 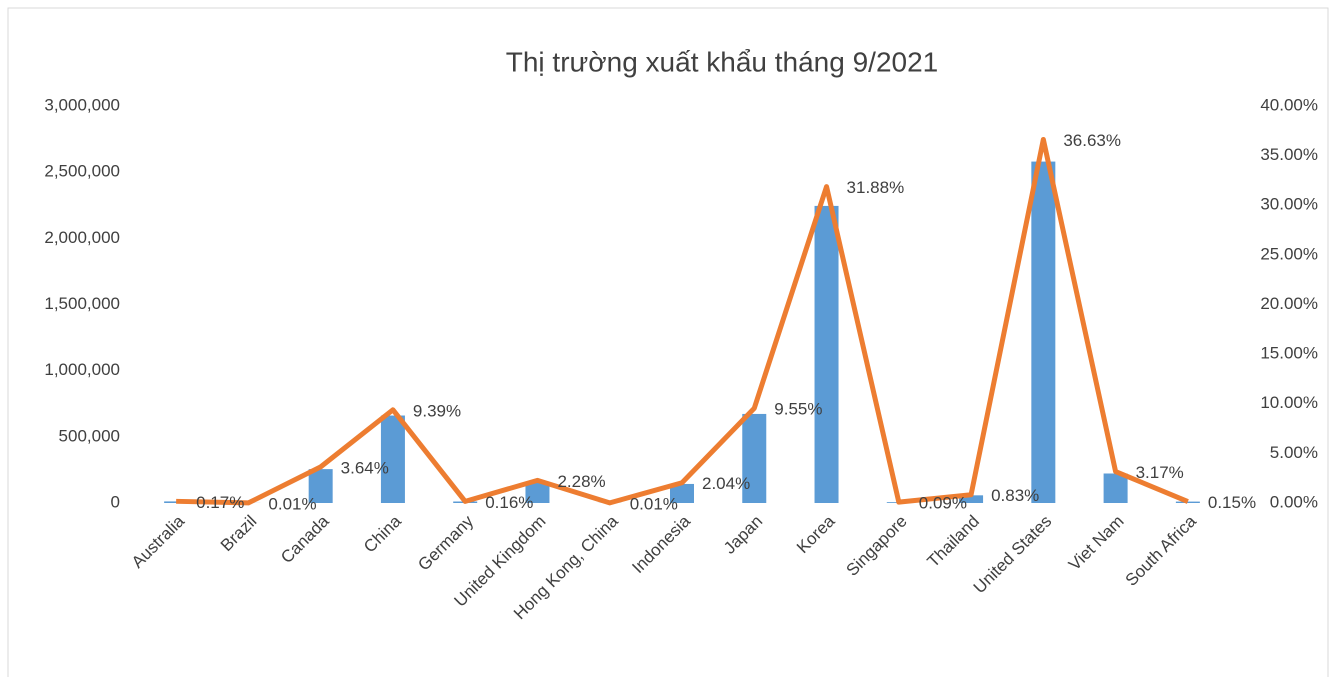 I want to click on data-label: 0.09%, so click(x=943, y=503).